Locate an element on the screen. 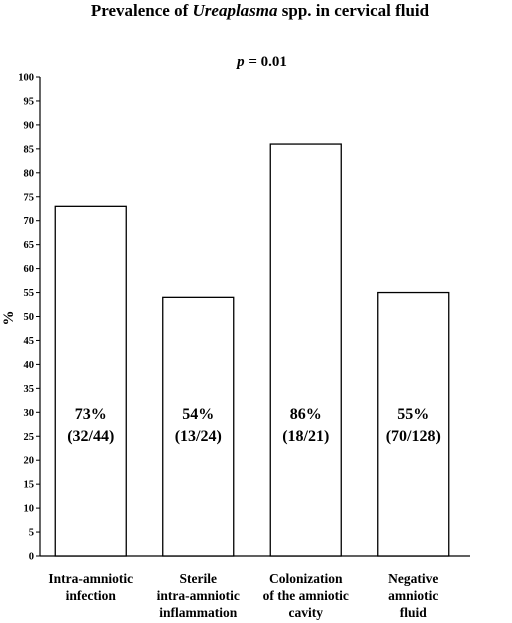 This screenshot has width=512, height=623. y-tick-label: 100 is located at coordinates (26, 78).